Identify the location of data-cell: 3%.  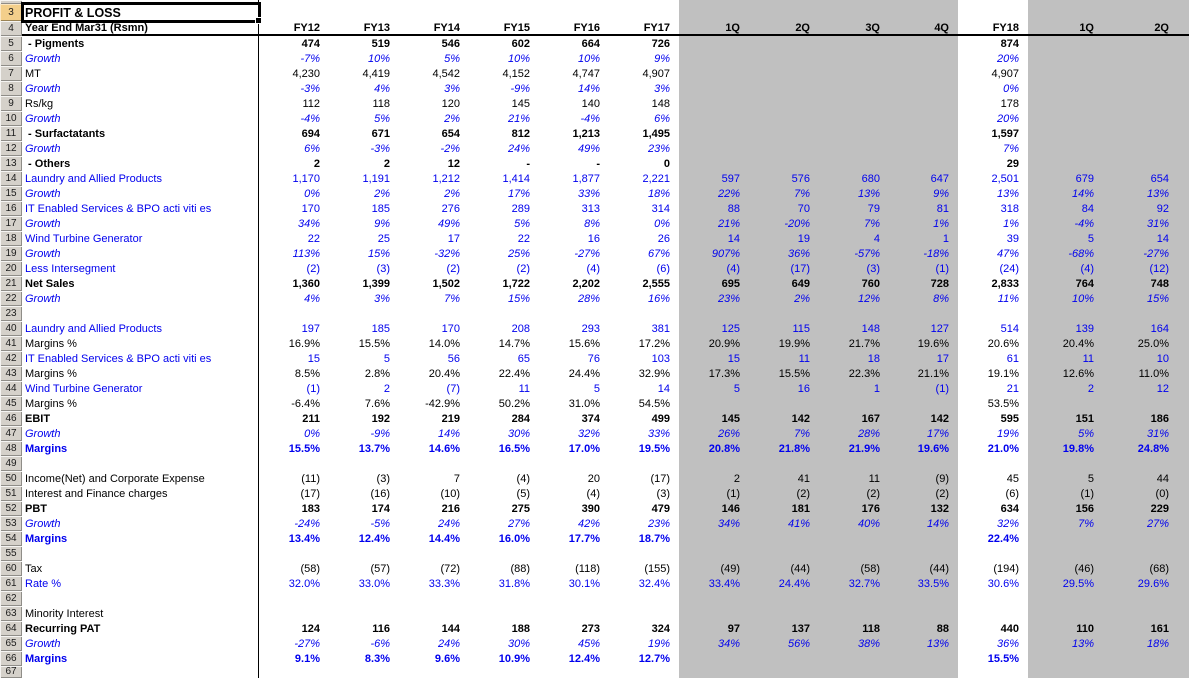
(382, 298).